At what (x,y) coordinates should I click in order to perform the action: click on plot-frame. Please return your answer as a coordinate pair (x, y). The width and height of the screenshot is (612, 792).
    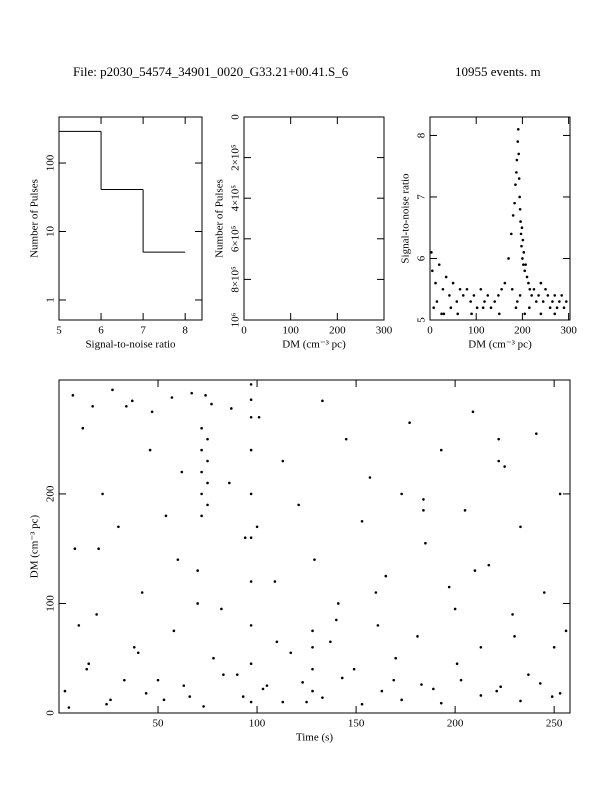
    Looking at the image, I should click on (314, 218).